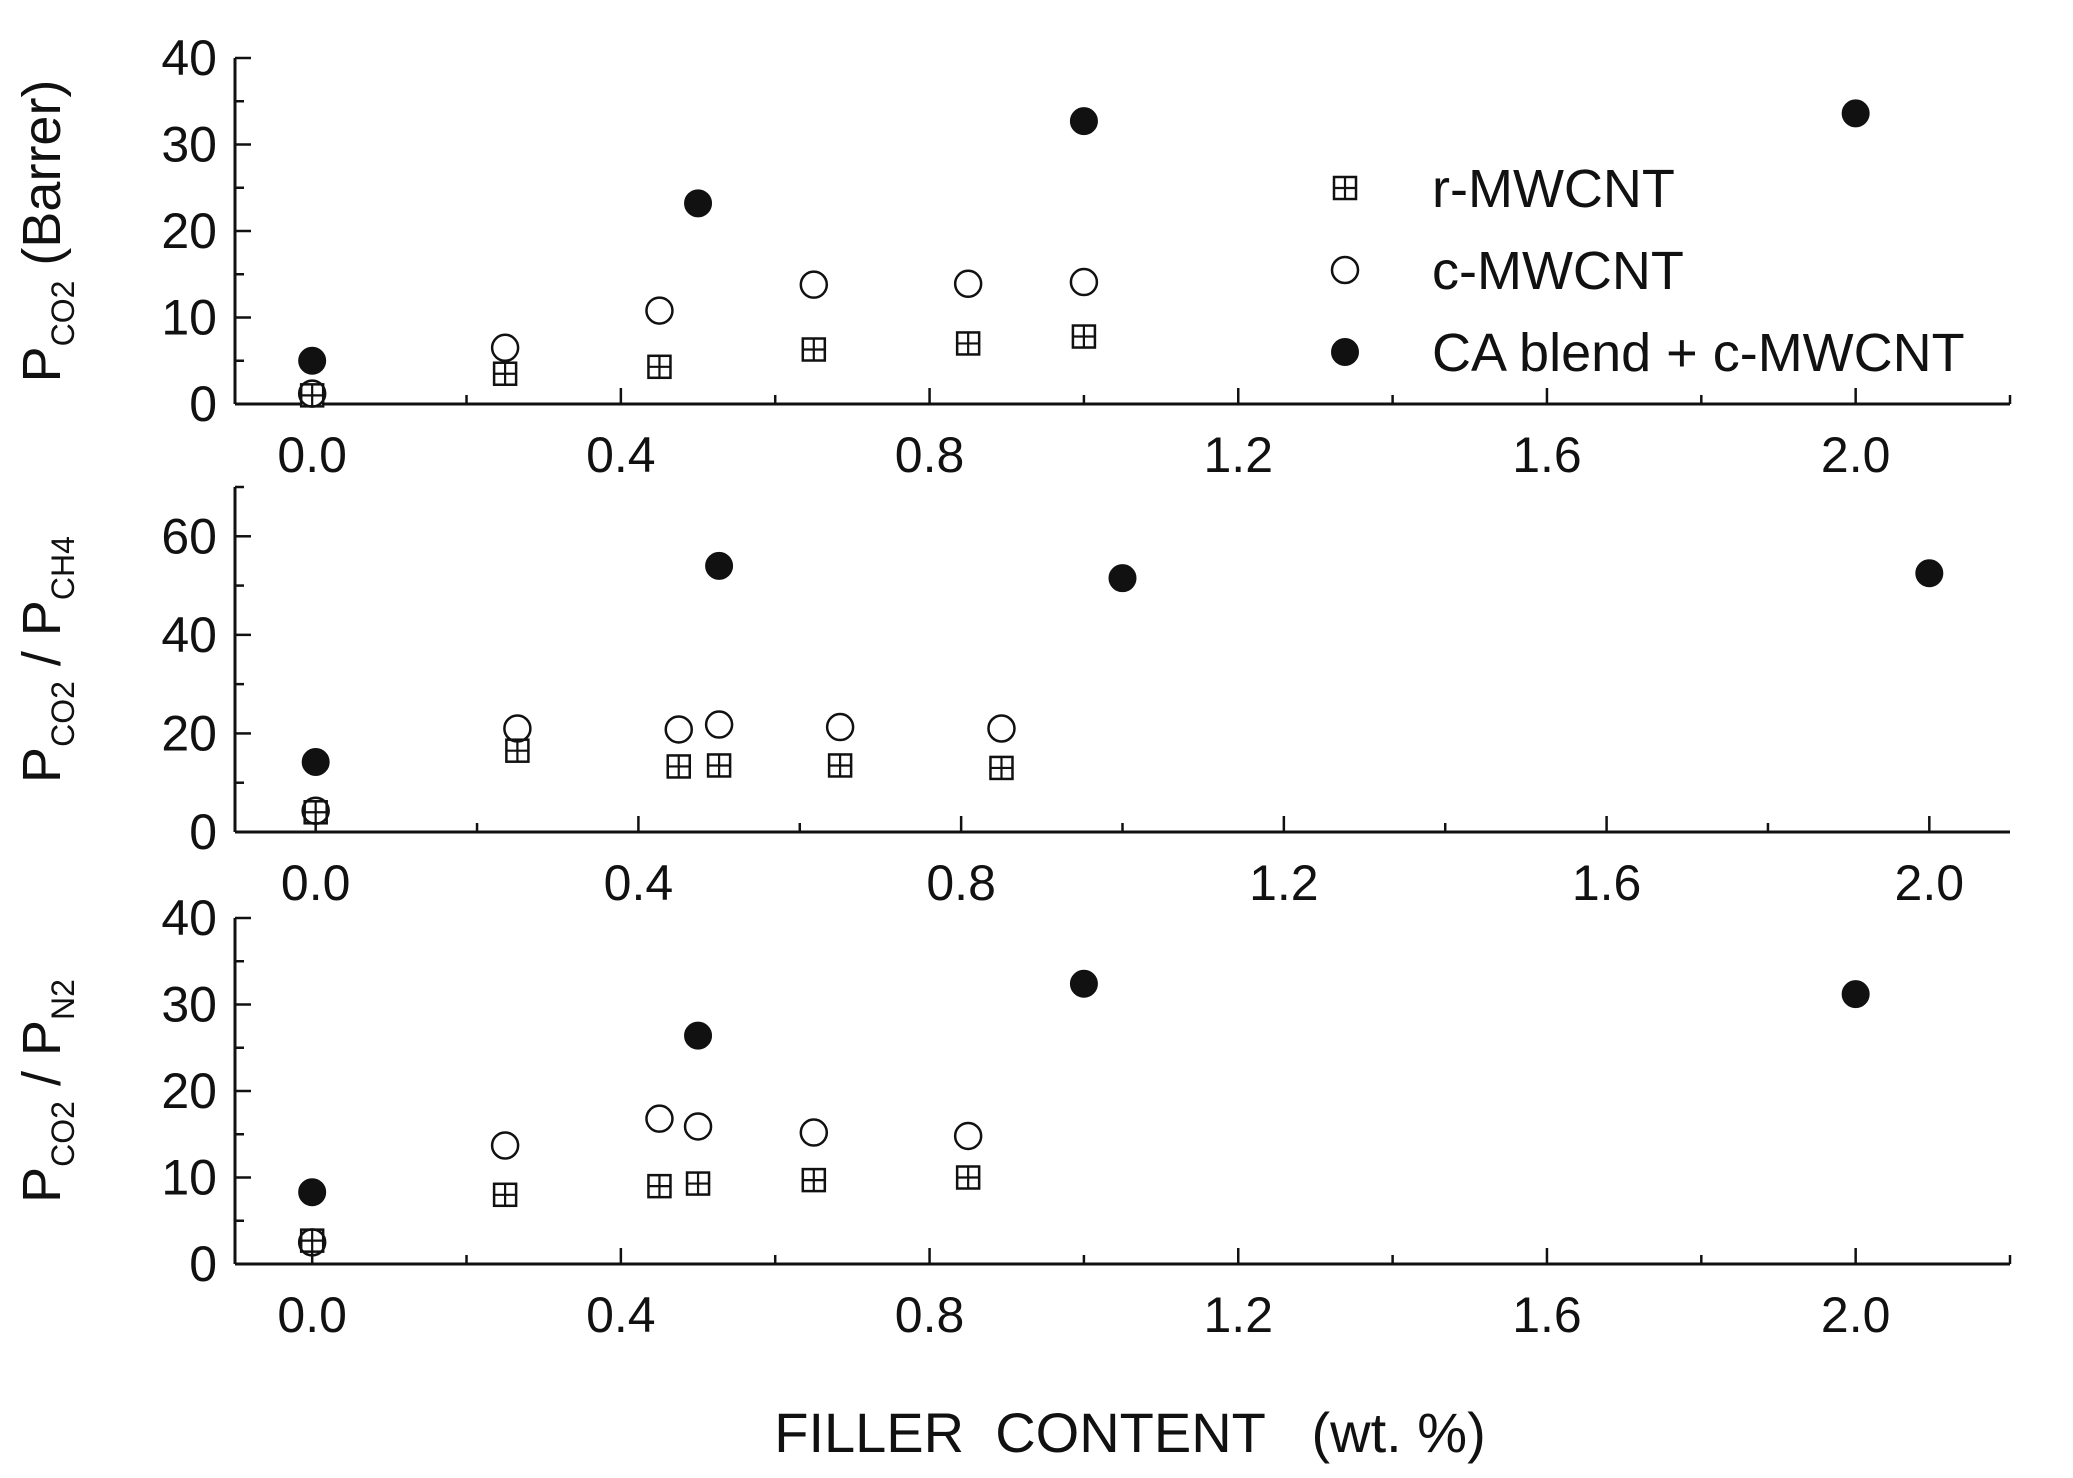 Image resolution: width=2073 pixels, height=1478 pixels. What do you see at coordinates (46, 231) in the screenshot?
I see `y-axis-label: PCO2 (Barrer)` at bounding box center [46, 231].